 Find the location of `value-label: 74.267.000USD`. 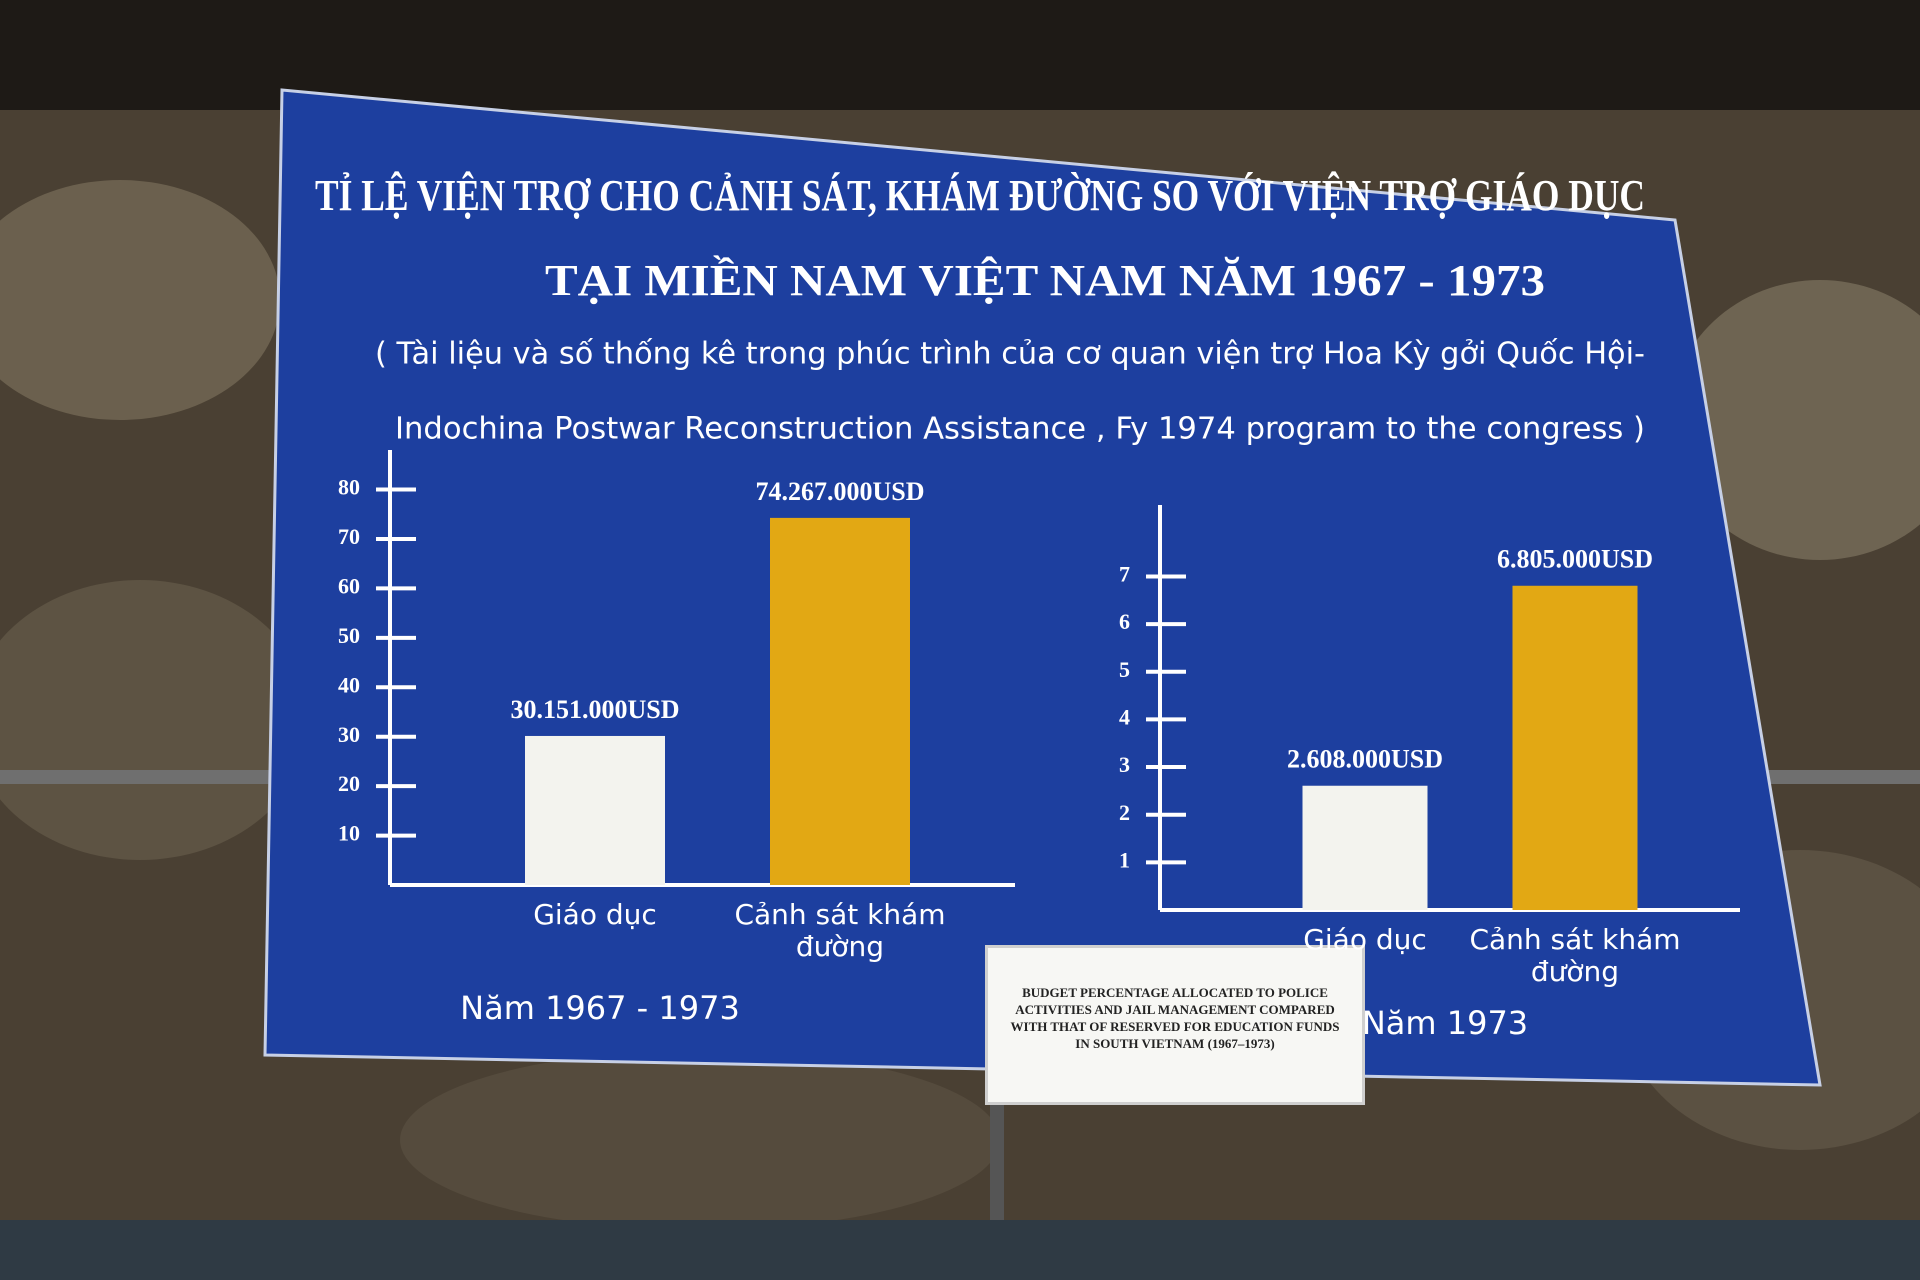

value-label: 74.267.000USD is located at coordinates (839, 491).